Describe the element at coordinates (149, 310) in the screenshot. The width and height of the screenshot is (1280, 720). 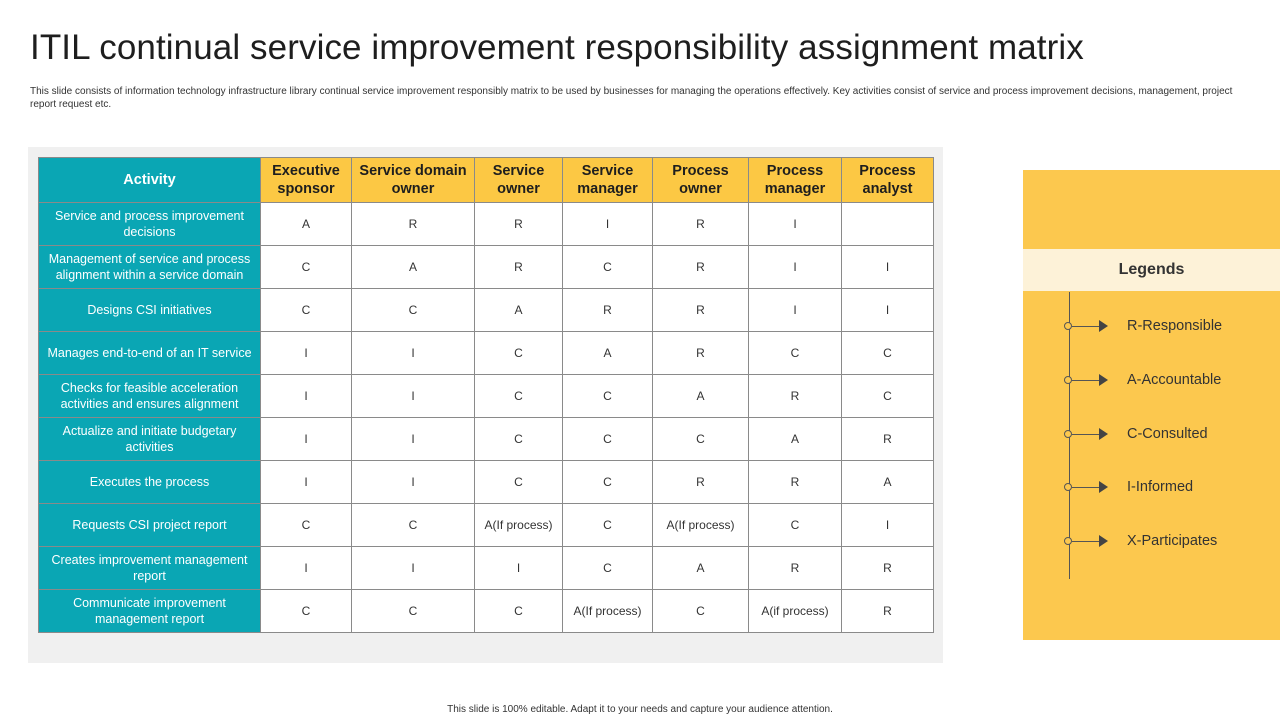
I see `activity-cell: Designs CSI initiatives` at that location.